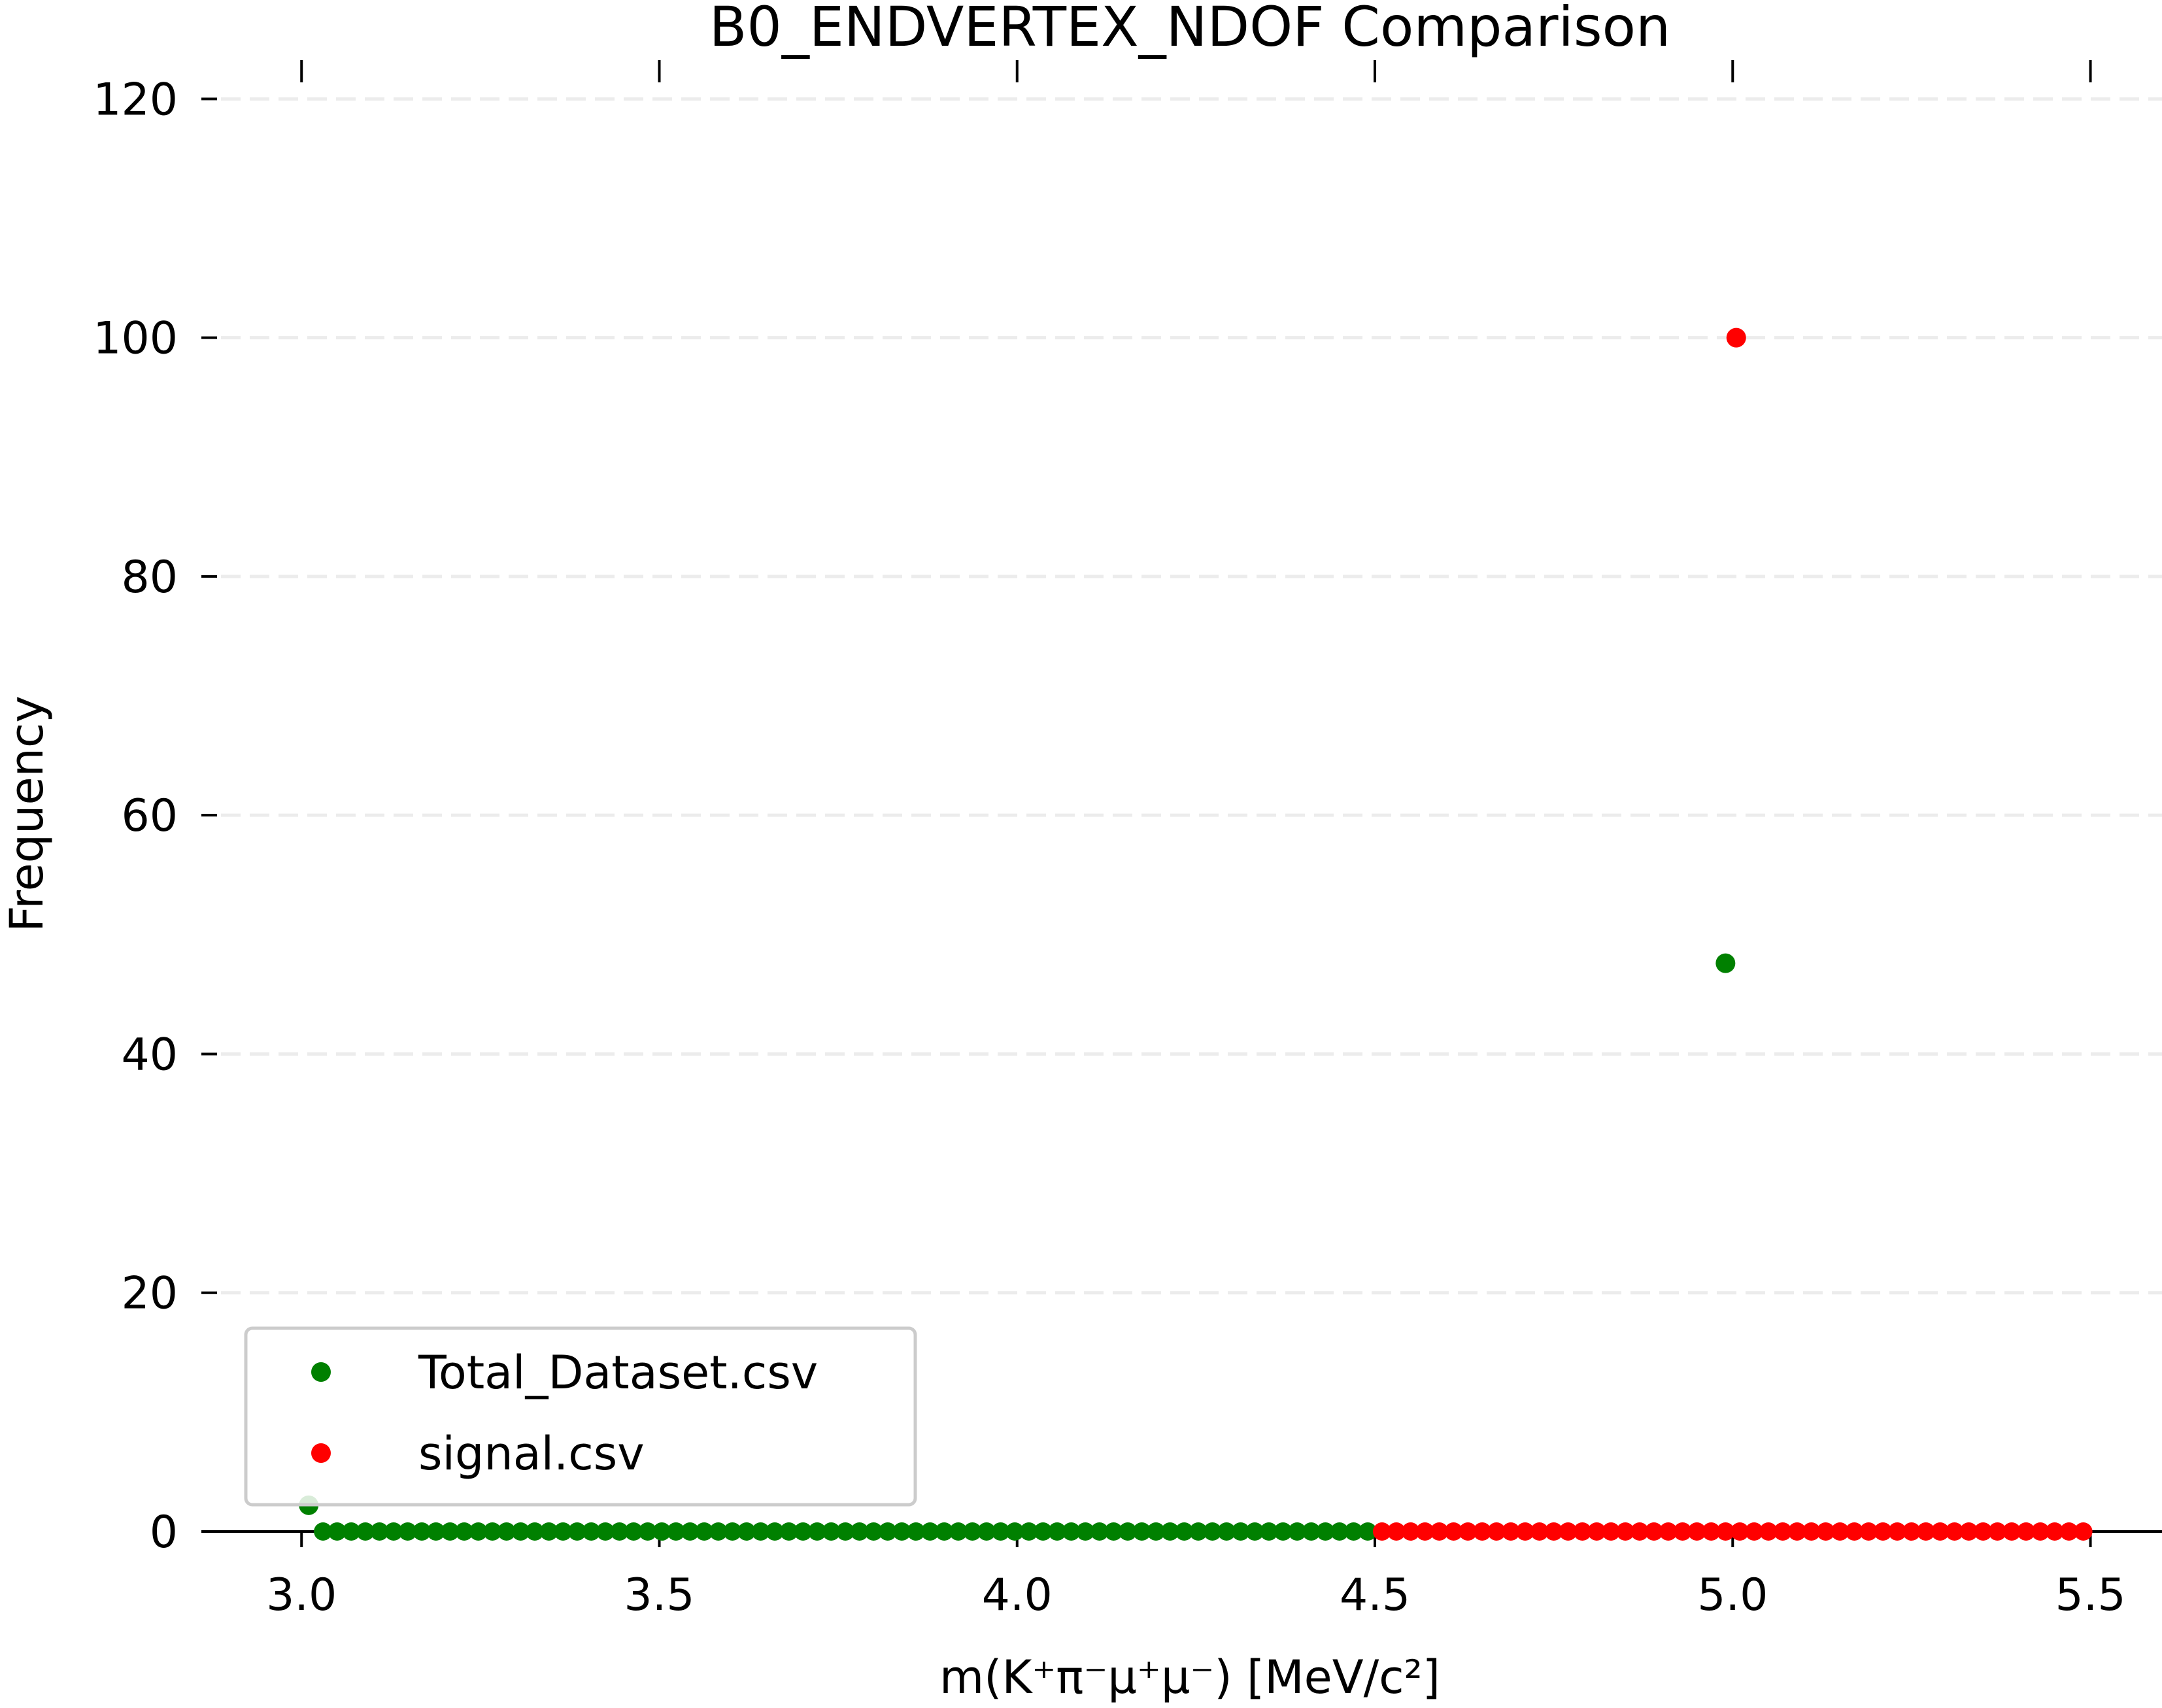  Describe the element at coordinates (321, 1372) in the screenshot. I see `legend-marker-total-dataset` at that location.